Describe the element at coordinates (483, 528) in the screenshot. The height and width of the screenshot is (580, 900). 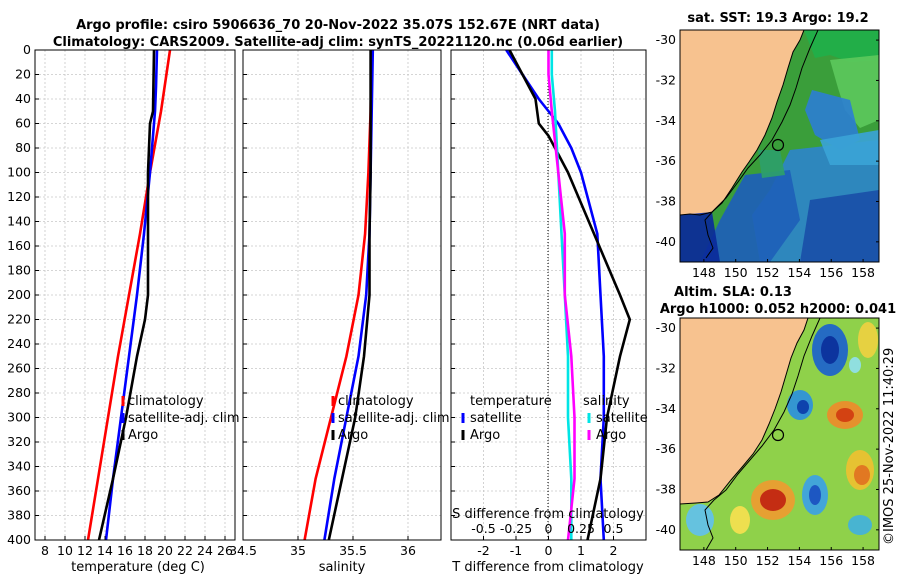
I see `s-diff-tick-label: -0.5` at that location.